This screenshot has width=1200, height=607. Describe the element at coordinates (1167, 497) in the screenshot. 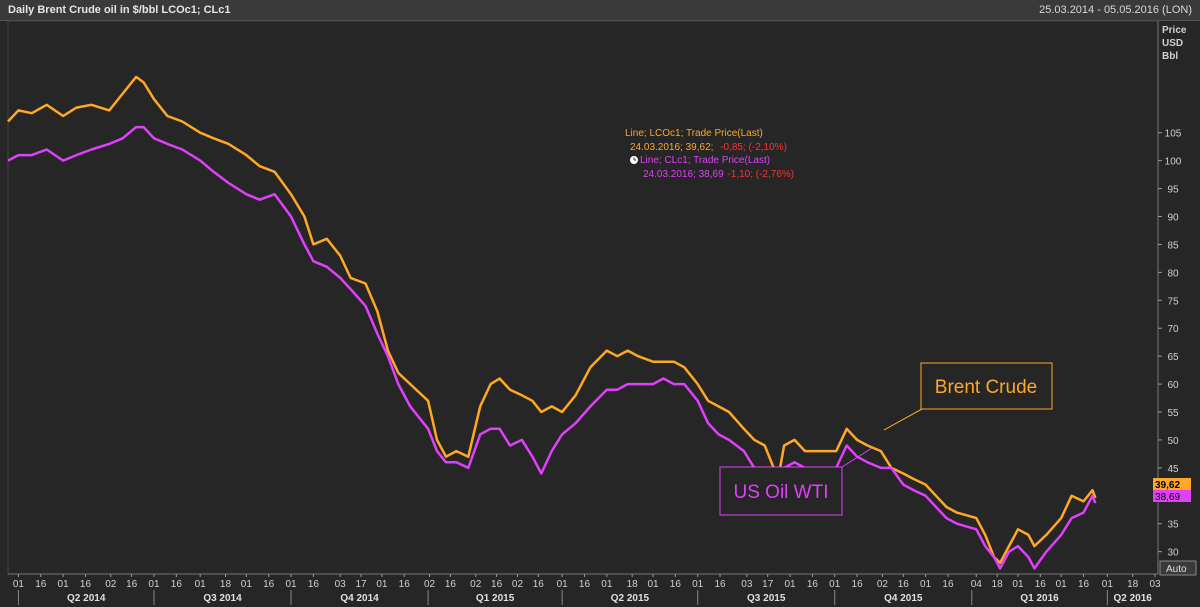

I see `last-value-wti-text: 38,69` at that location.